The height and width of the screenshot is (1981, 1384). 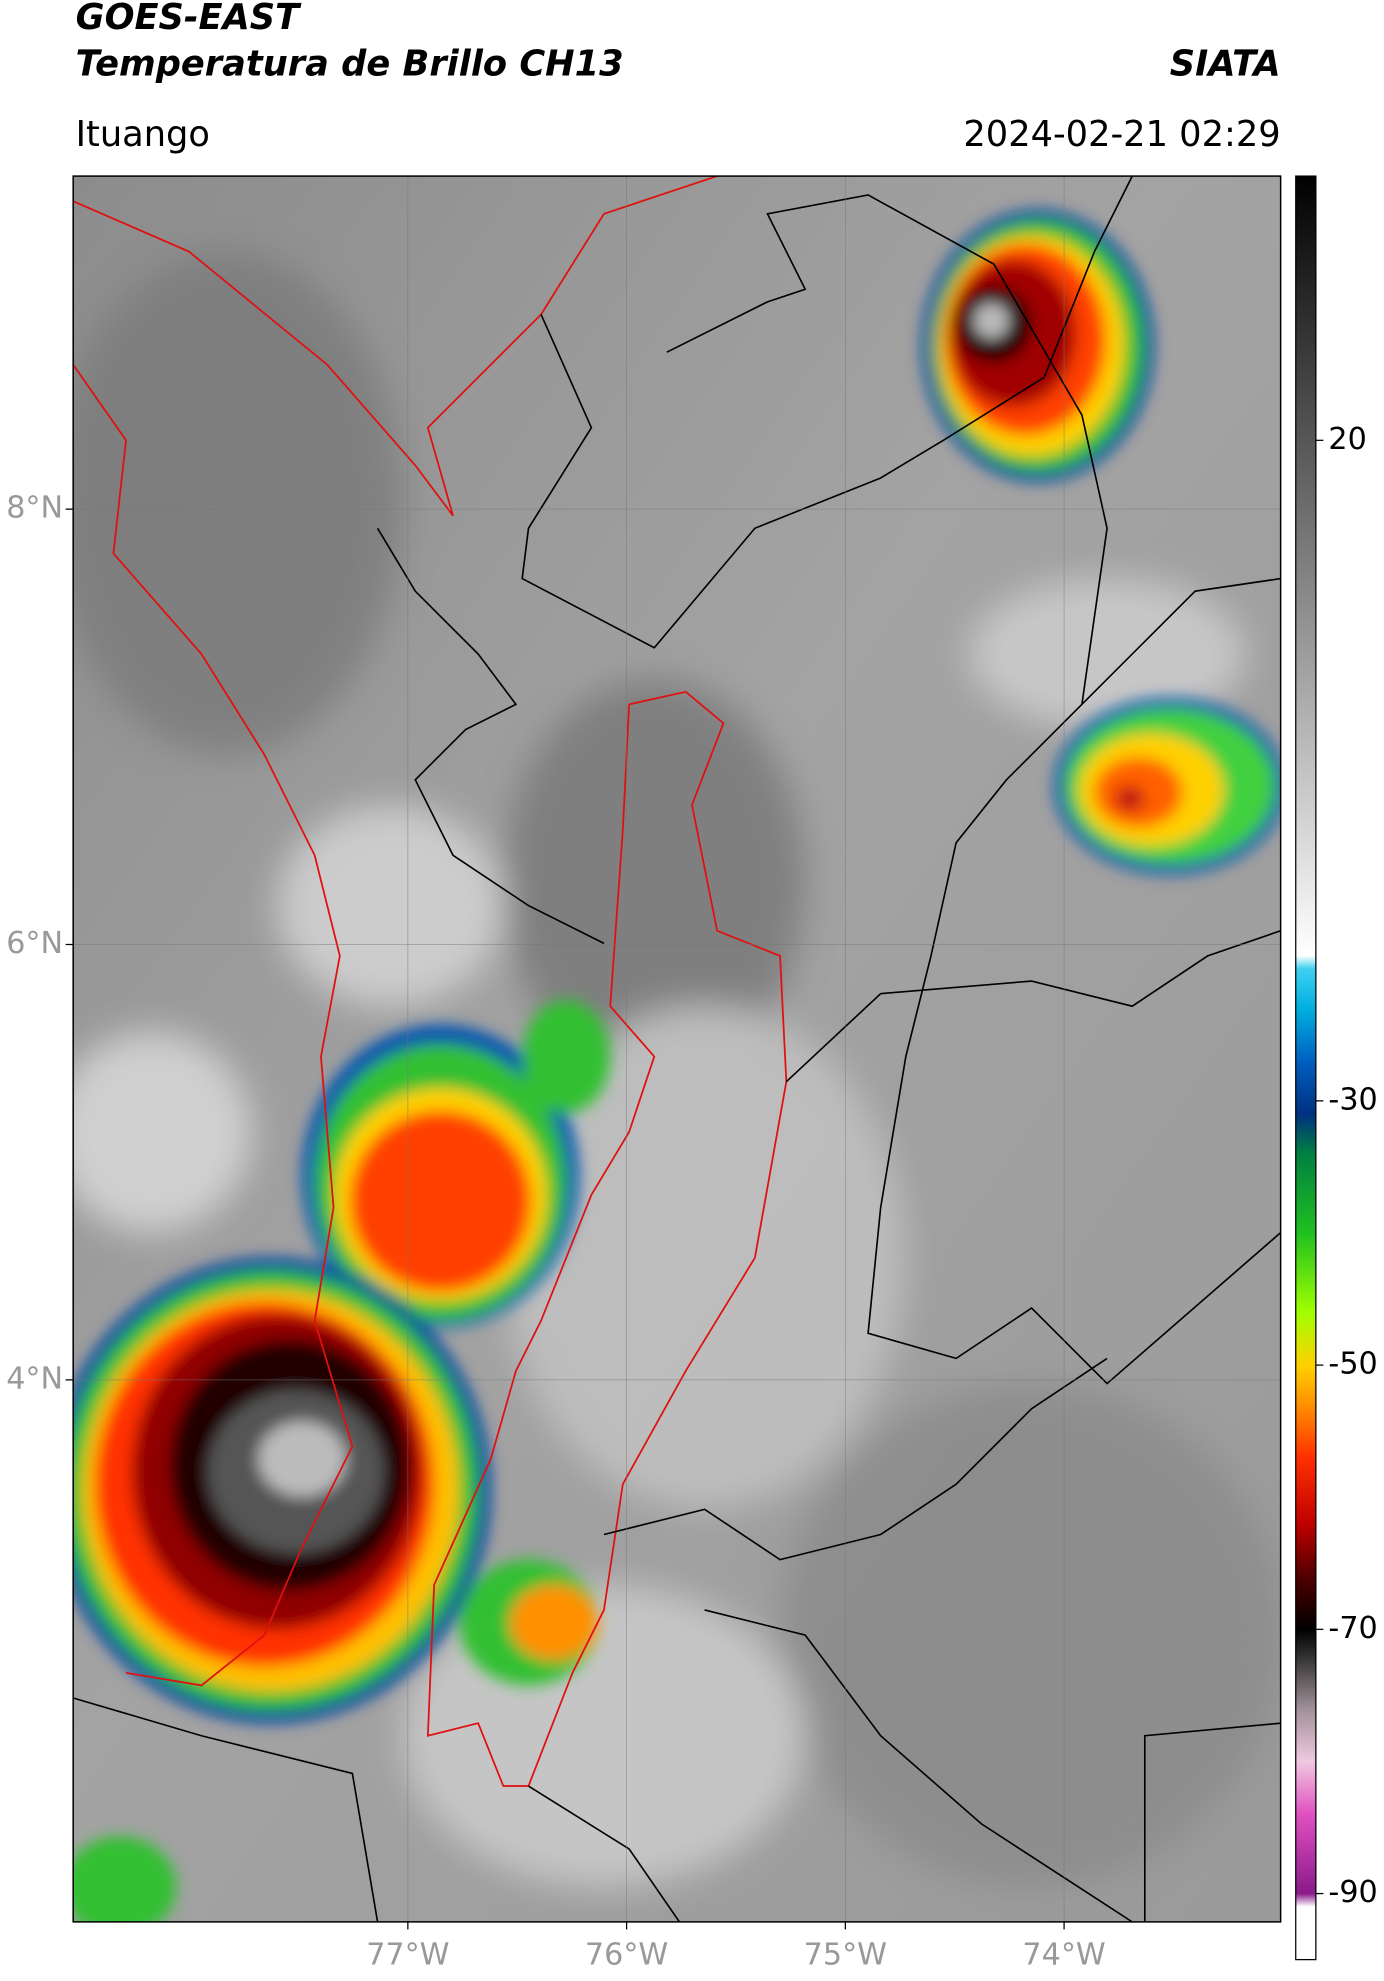 I want to click on subtitle: Temperatura de Brillo CH13, so click(x=350, y=63).